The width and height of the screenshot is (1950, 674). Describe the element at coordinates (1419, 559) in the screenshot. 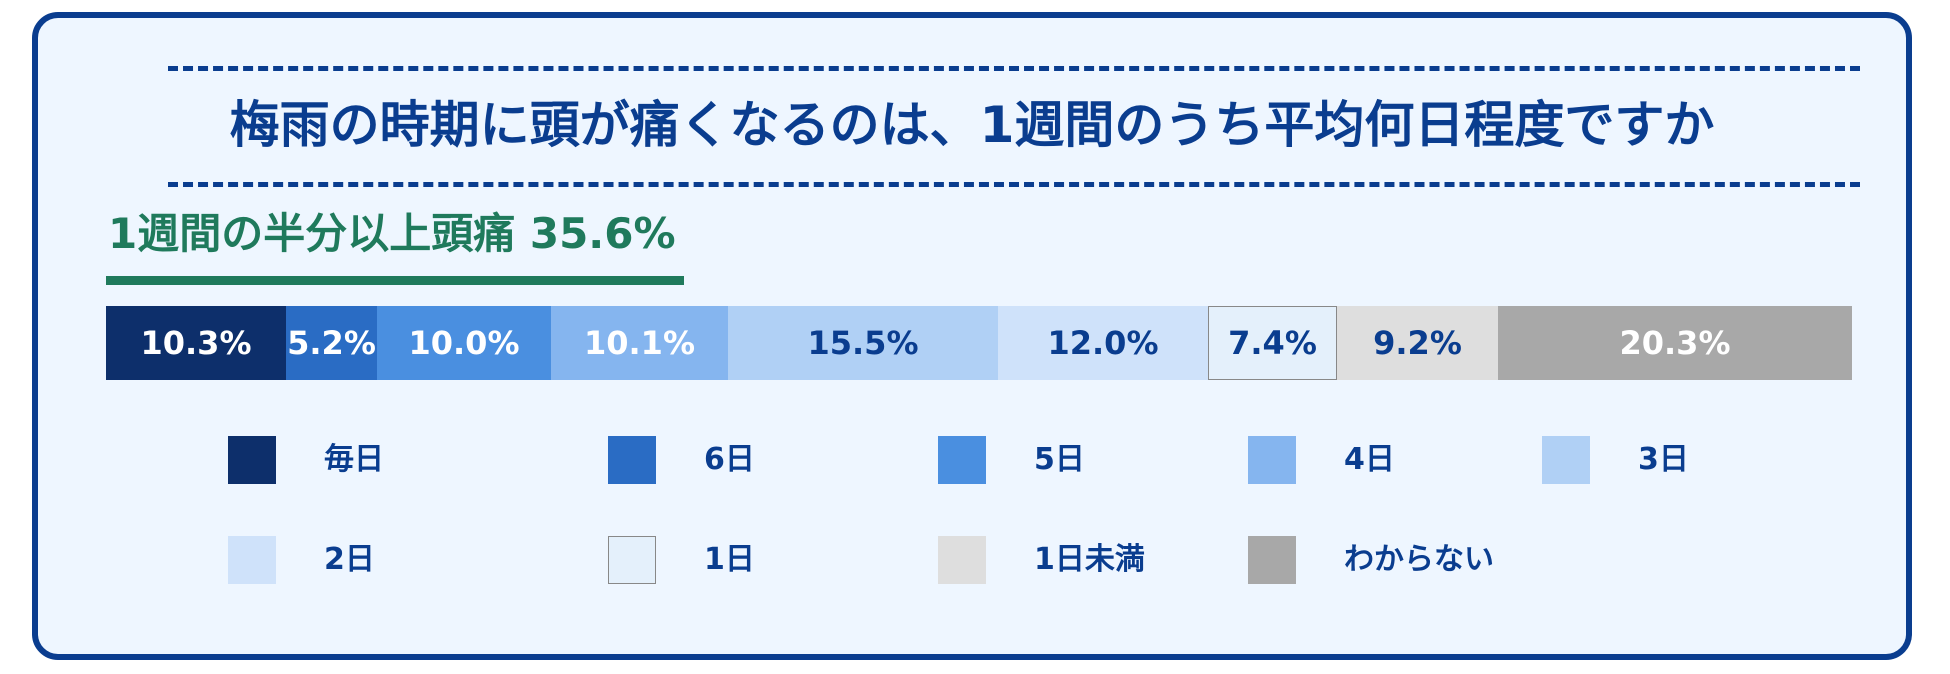

I see `legend-label: わからない` at that location.